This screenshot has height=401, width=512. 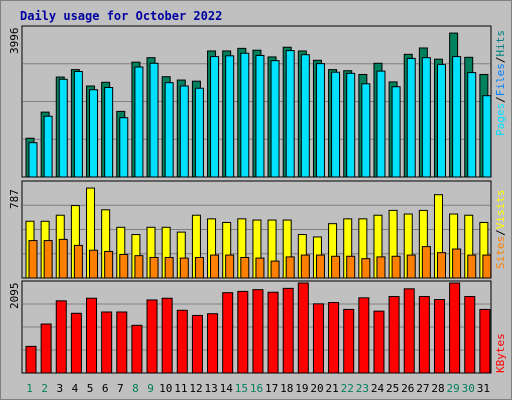 What do you see at coordinates (500, 119) in the screenshot?
I see `legend-entry: Pages` at bounding box center [500, 119].